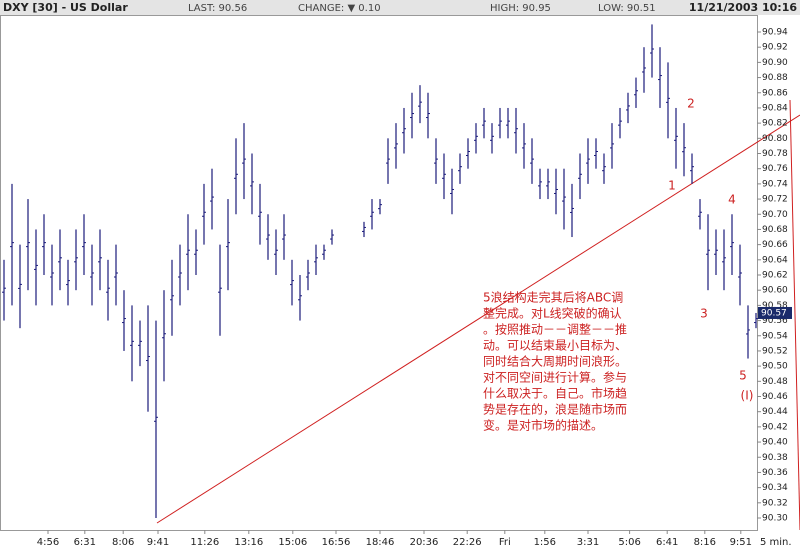  Describe the element at coordinates (775, 245) in the screenshot. I see `y-tick-label: 90.66` at that location.